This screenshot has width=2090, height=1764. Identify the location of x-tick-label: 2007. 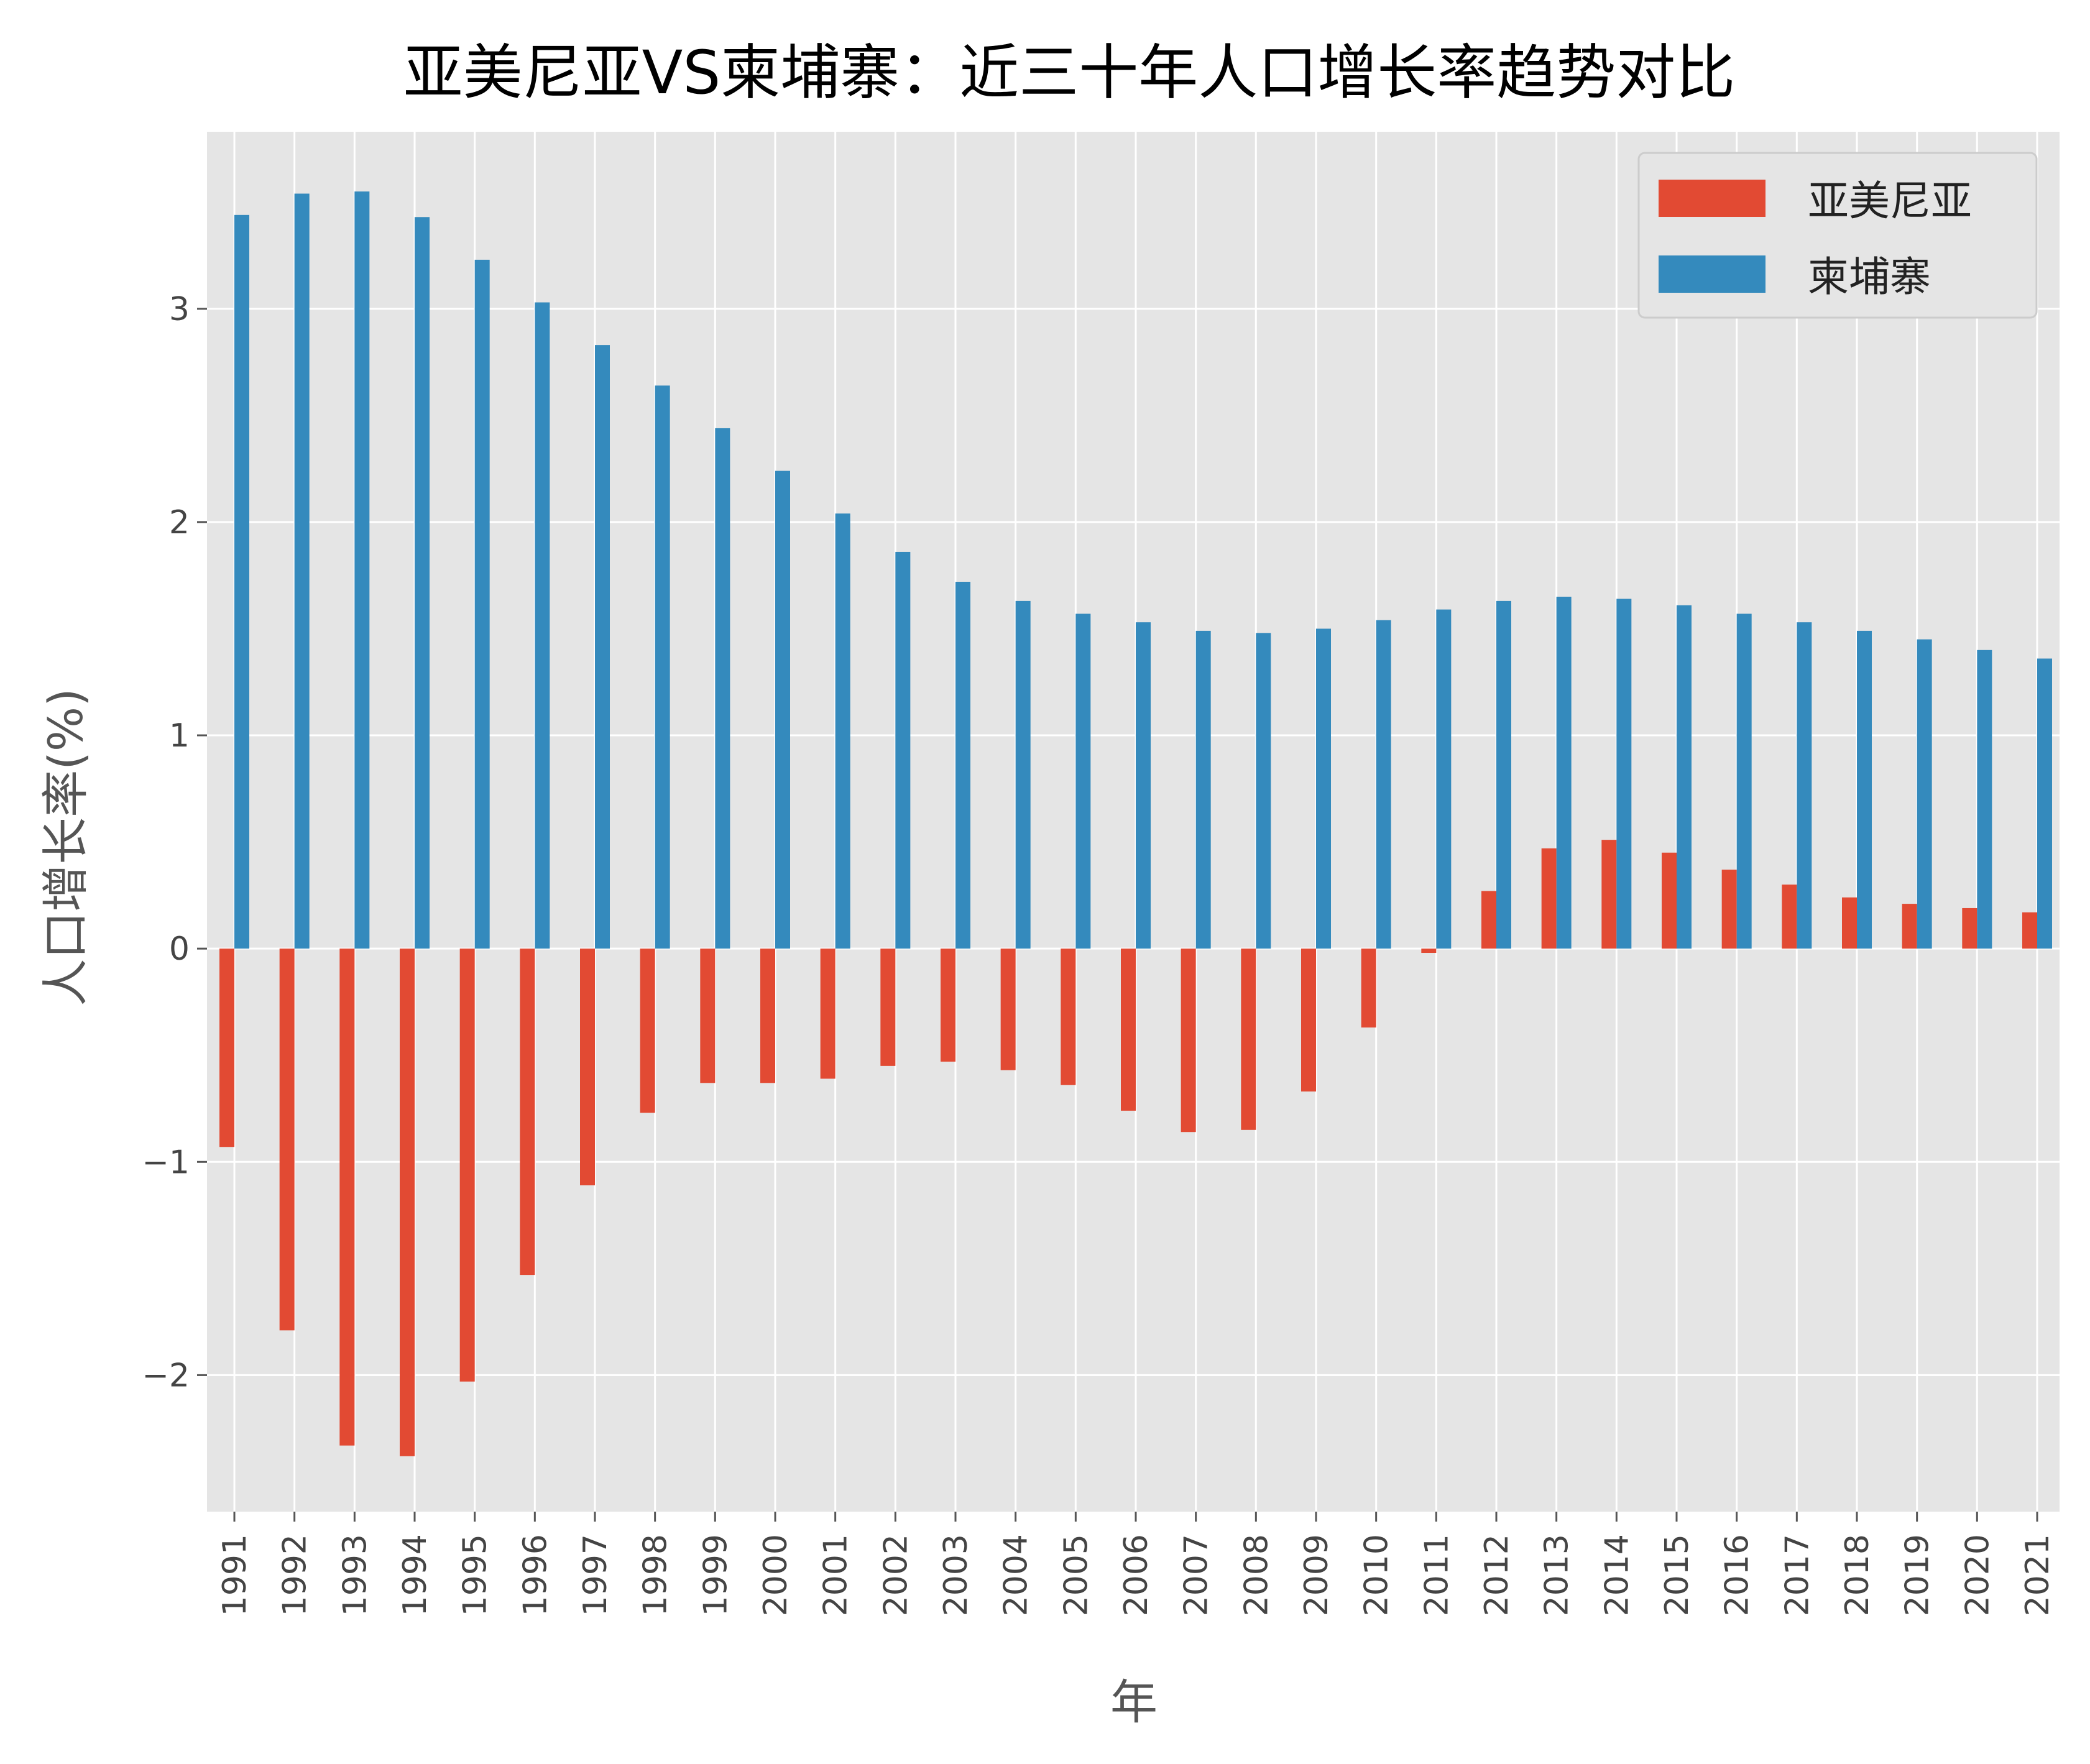
(1196, 1575).